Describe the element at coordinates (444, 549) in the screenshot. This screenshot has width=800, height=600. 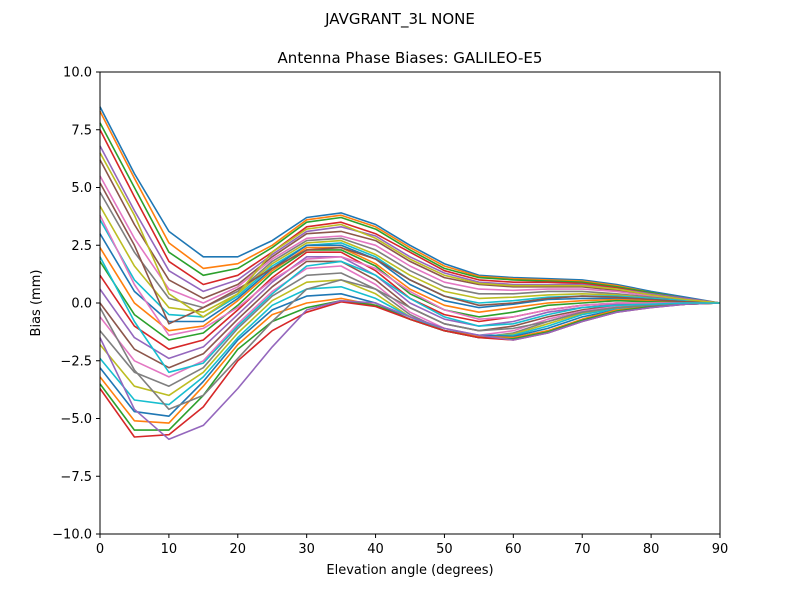
I see `x-tick-label: 50` at that location.